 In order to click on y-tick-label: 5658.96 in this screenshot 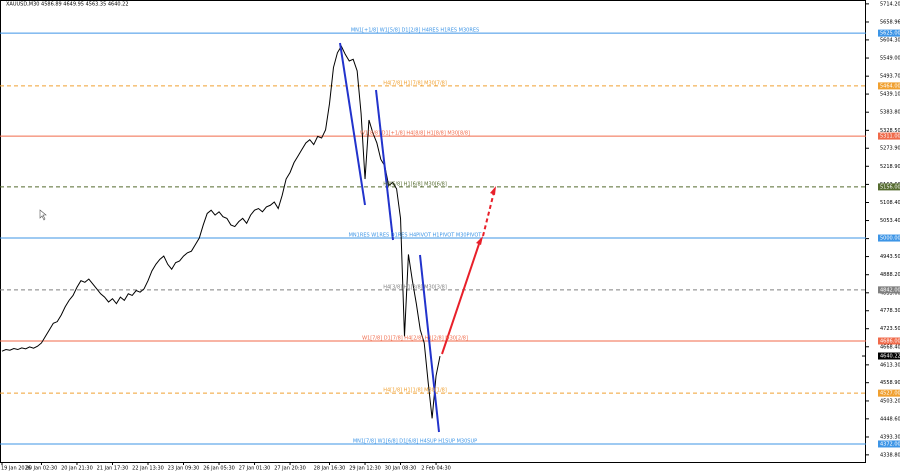, I will do `click(890, 22)`.